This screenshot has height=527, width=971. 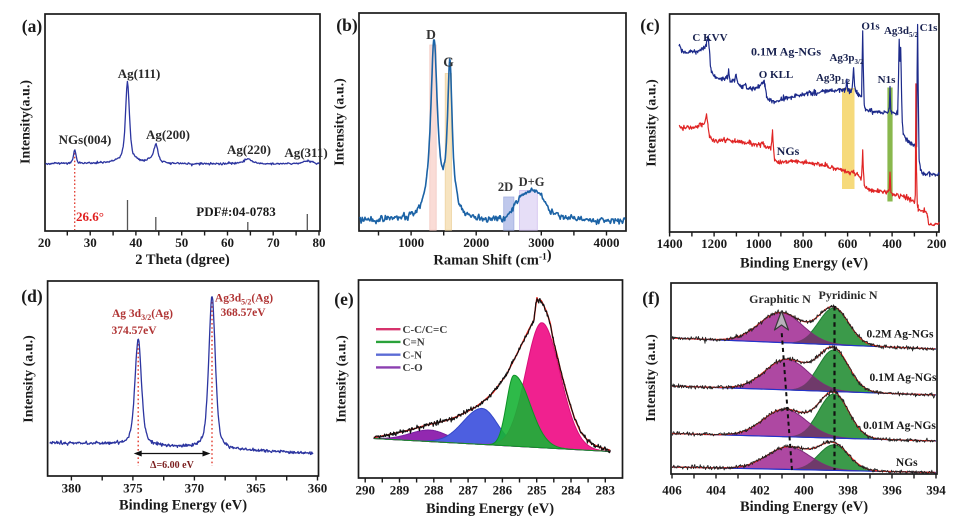 What do you see at coordinates (256, 488) in the screenshot?
I see `svg-text: 365` at bounding box center [256, 488].